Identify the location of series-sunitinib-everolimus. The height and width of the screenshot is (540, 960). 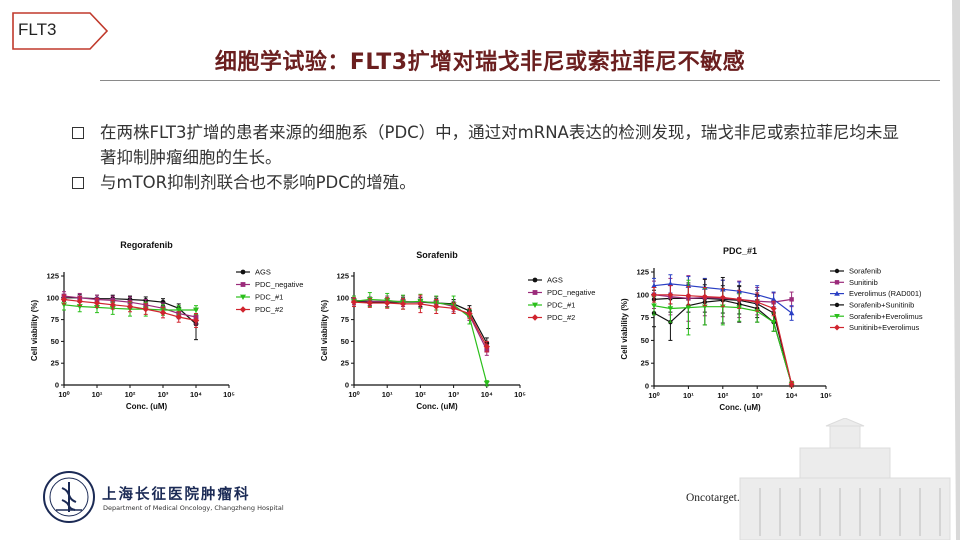
(723, 336).